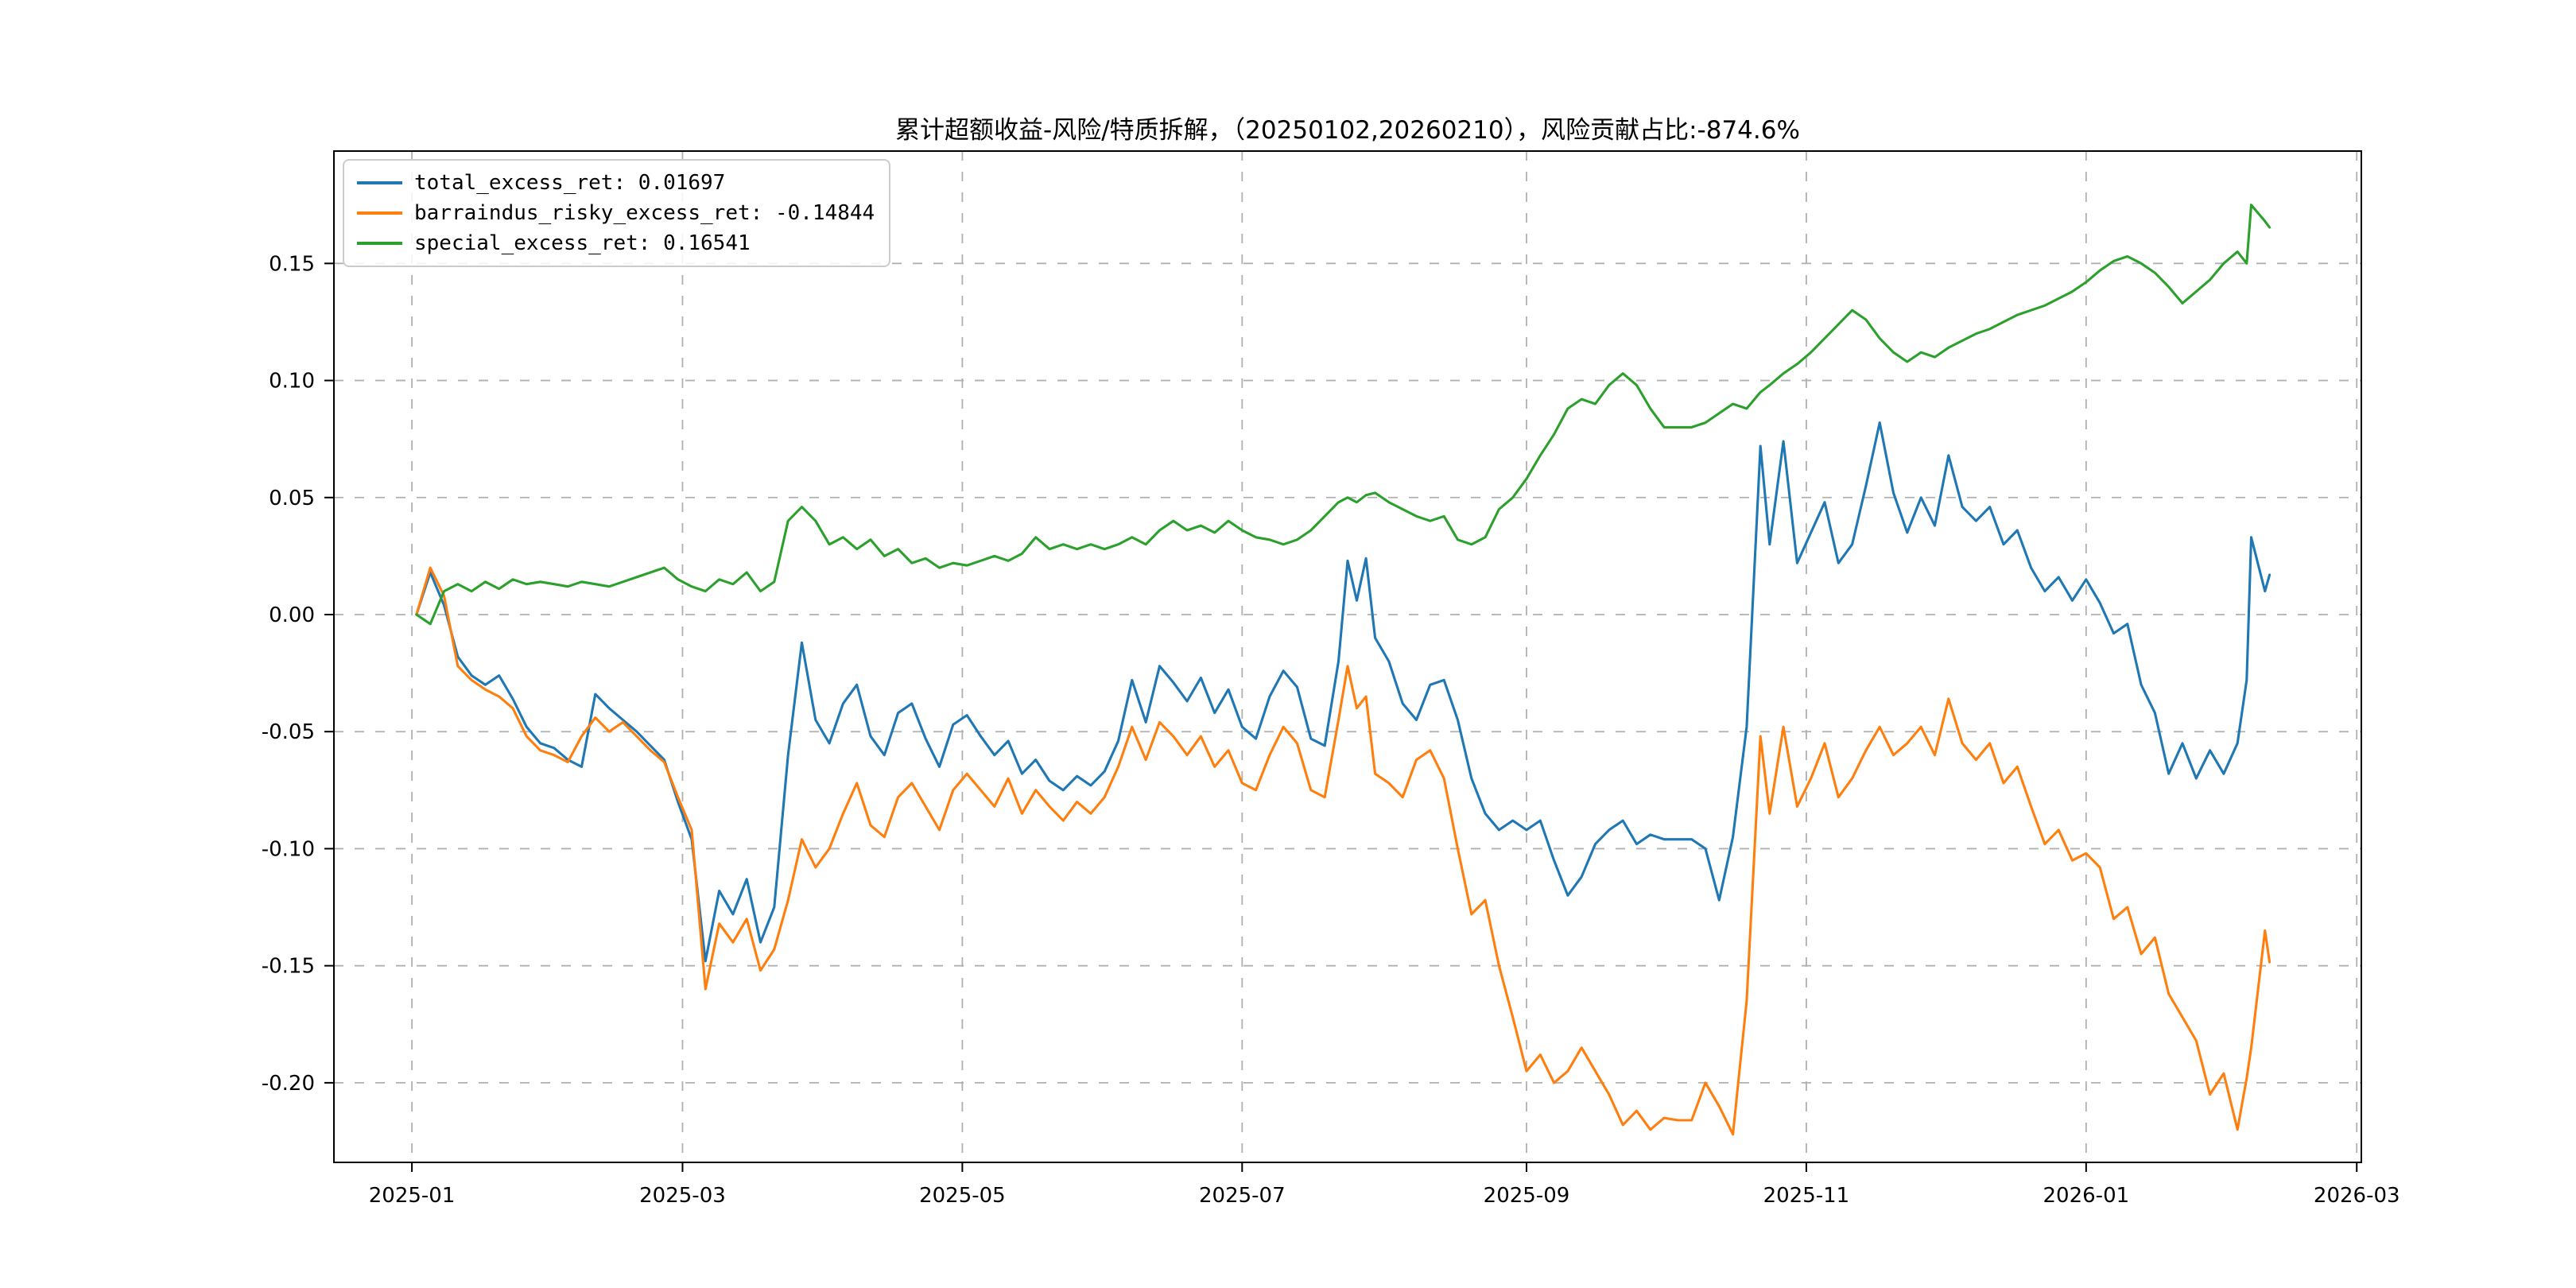 This screenshot has height=1288, width=2576. Describe the element at coordinates (570, 183) in the screenshot. I see `legend-label: total_excess_ret: 0.01697` at that location.